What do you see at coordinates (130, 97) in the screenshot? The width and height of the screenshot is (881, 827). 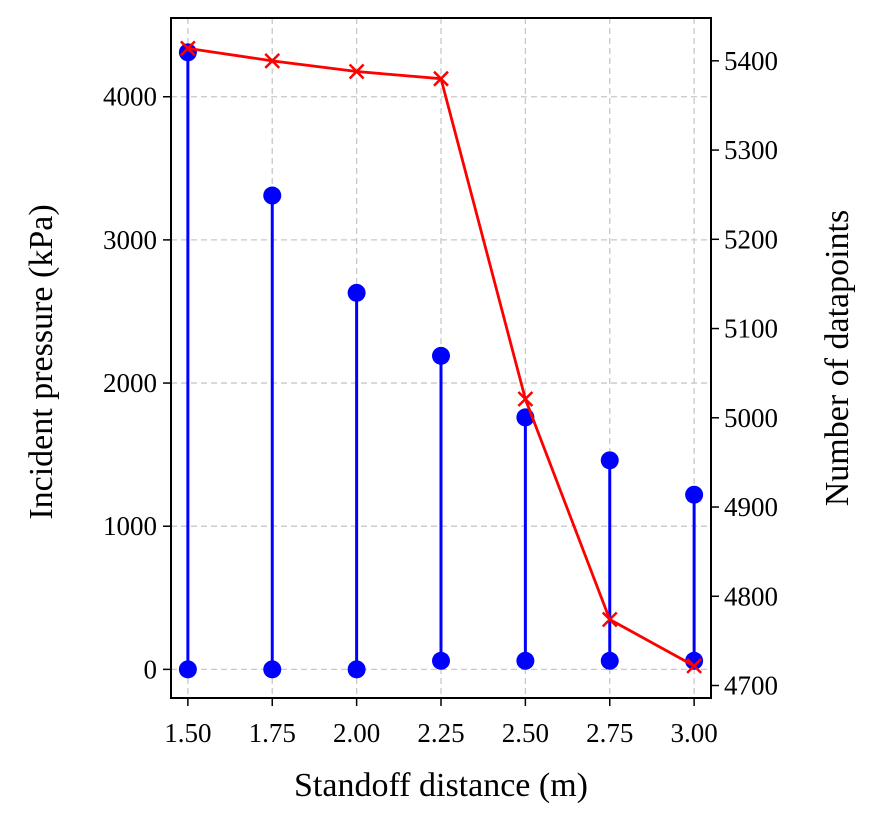 I see `y-left-tick-label: 4000` at bounding box center [130, 97].